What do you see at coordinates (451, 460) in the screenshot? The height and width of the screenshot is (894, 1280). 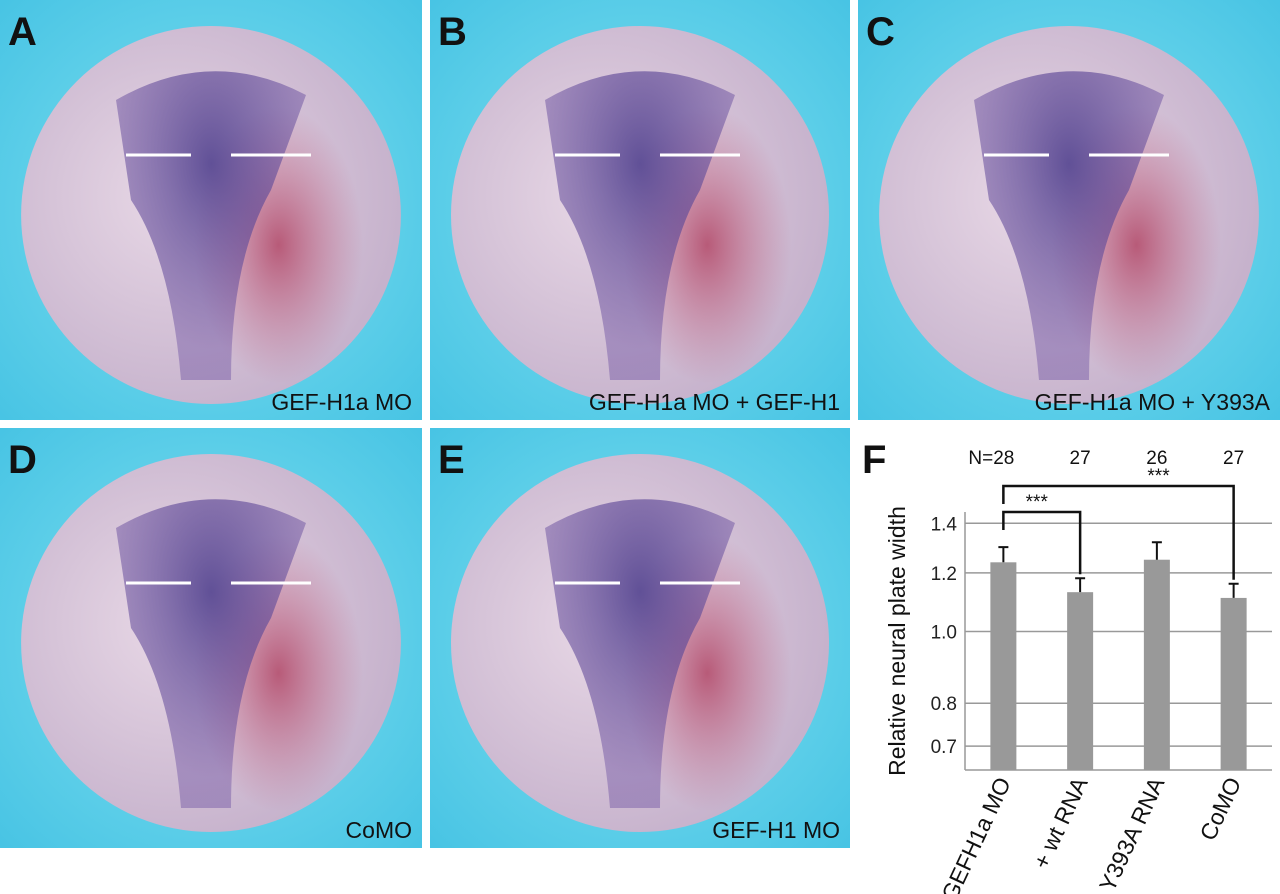 I see `panel-letter: E` at bounding box center [451, 460].